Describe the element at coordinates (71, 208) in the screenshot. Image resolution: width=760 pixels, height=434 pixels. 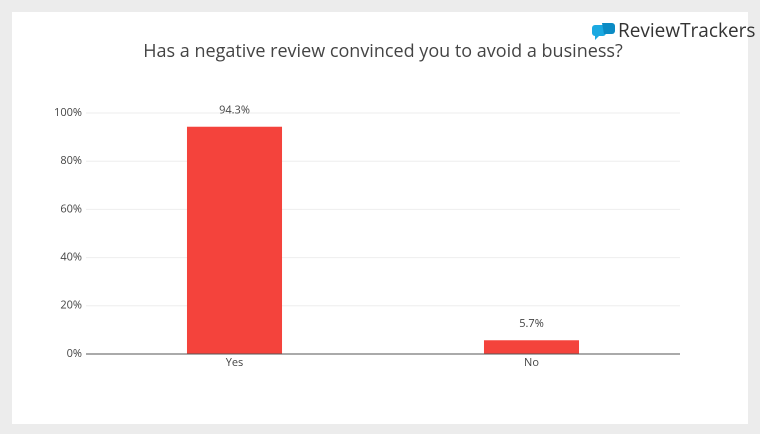
I see `y-tick-label: 60%` at that location.